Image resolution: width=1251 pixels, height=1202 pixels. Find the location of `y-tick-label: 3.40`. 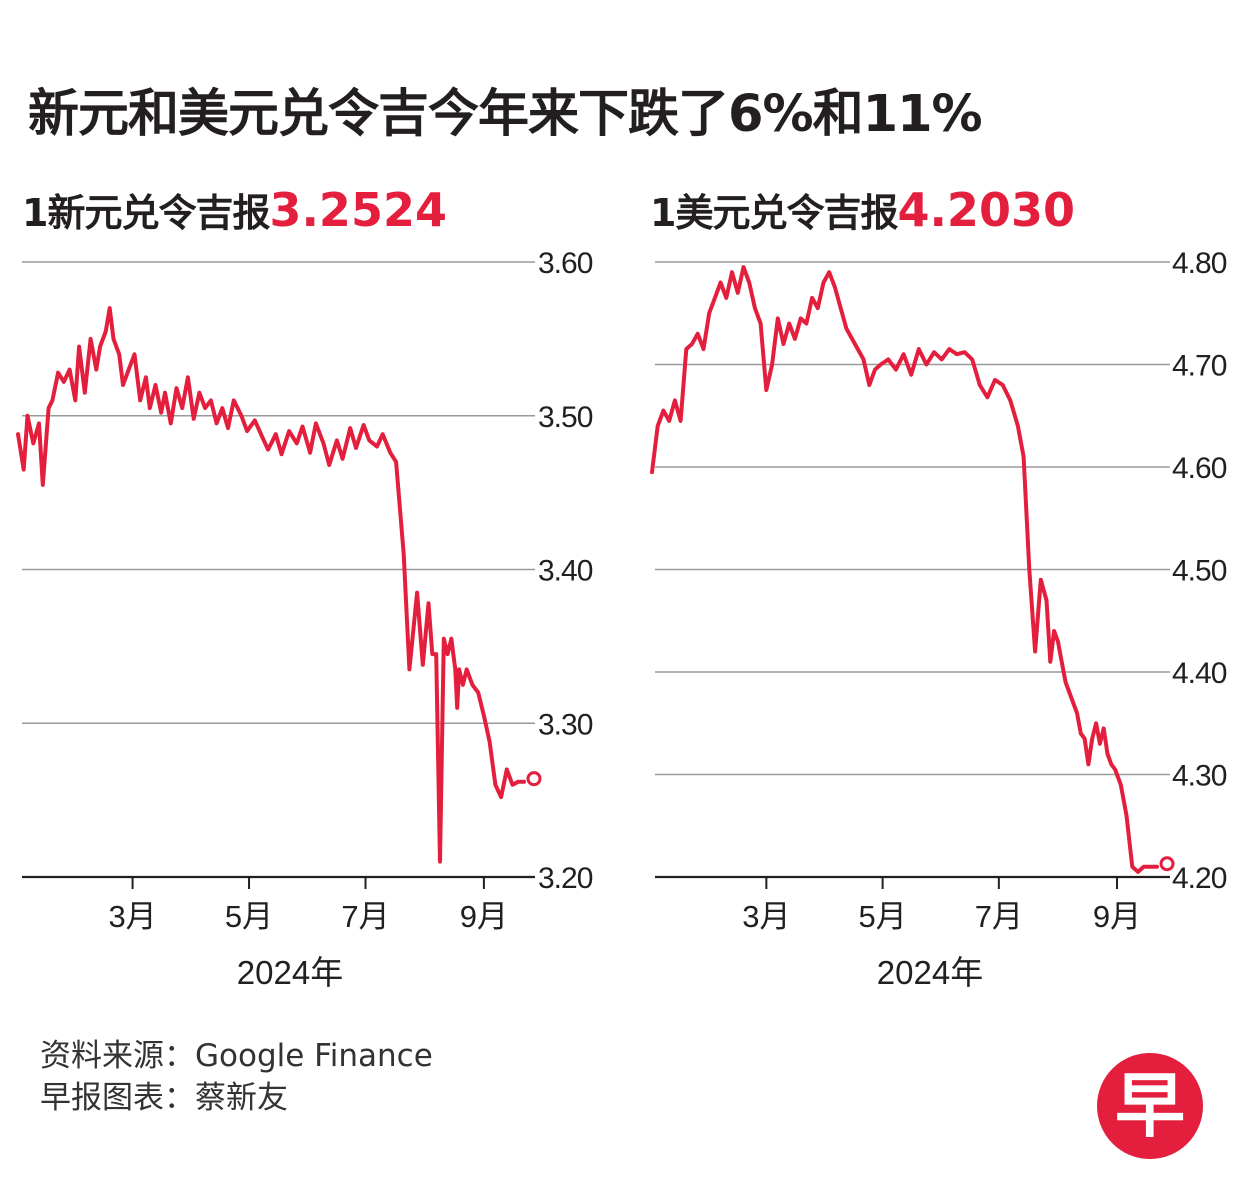

y-tick-label: 3.40 is located at coordinates (565, 571).